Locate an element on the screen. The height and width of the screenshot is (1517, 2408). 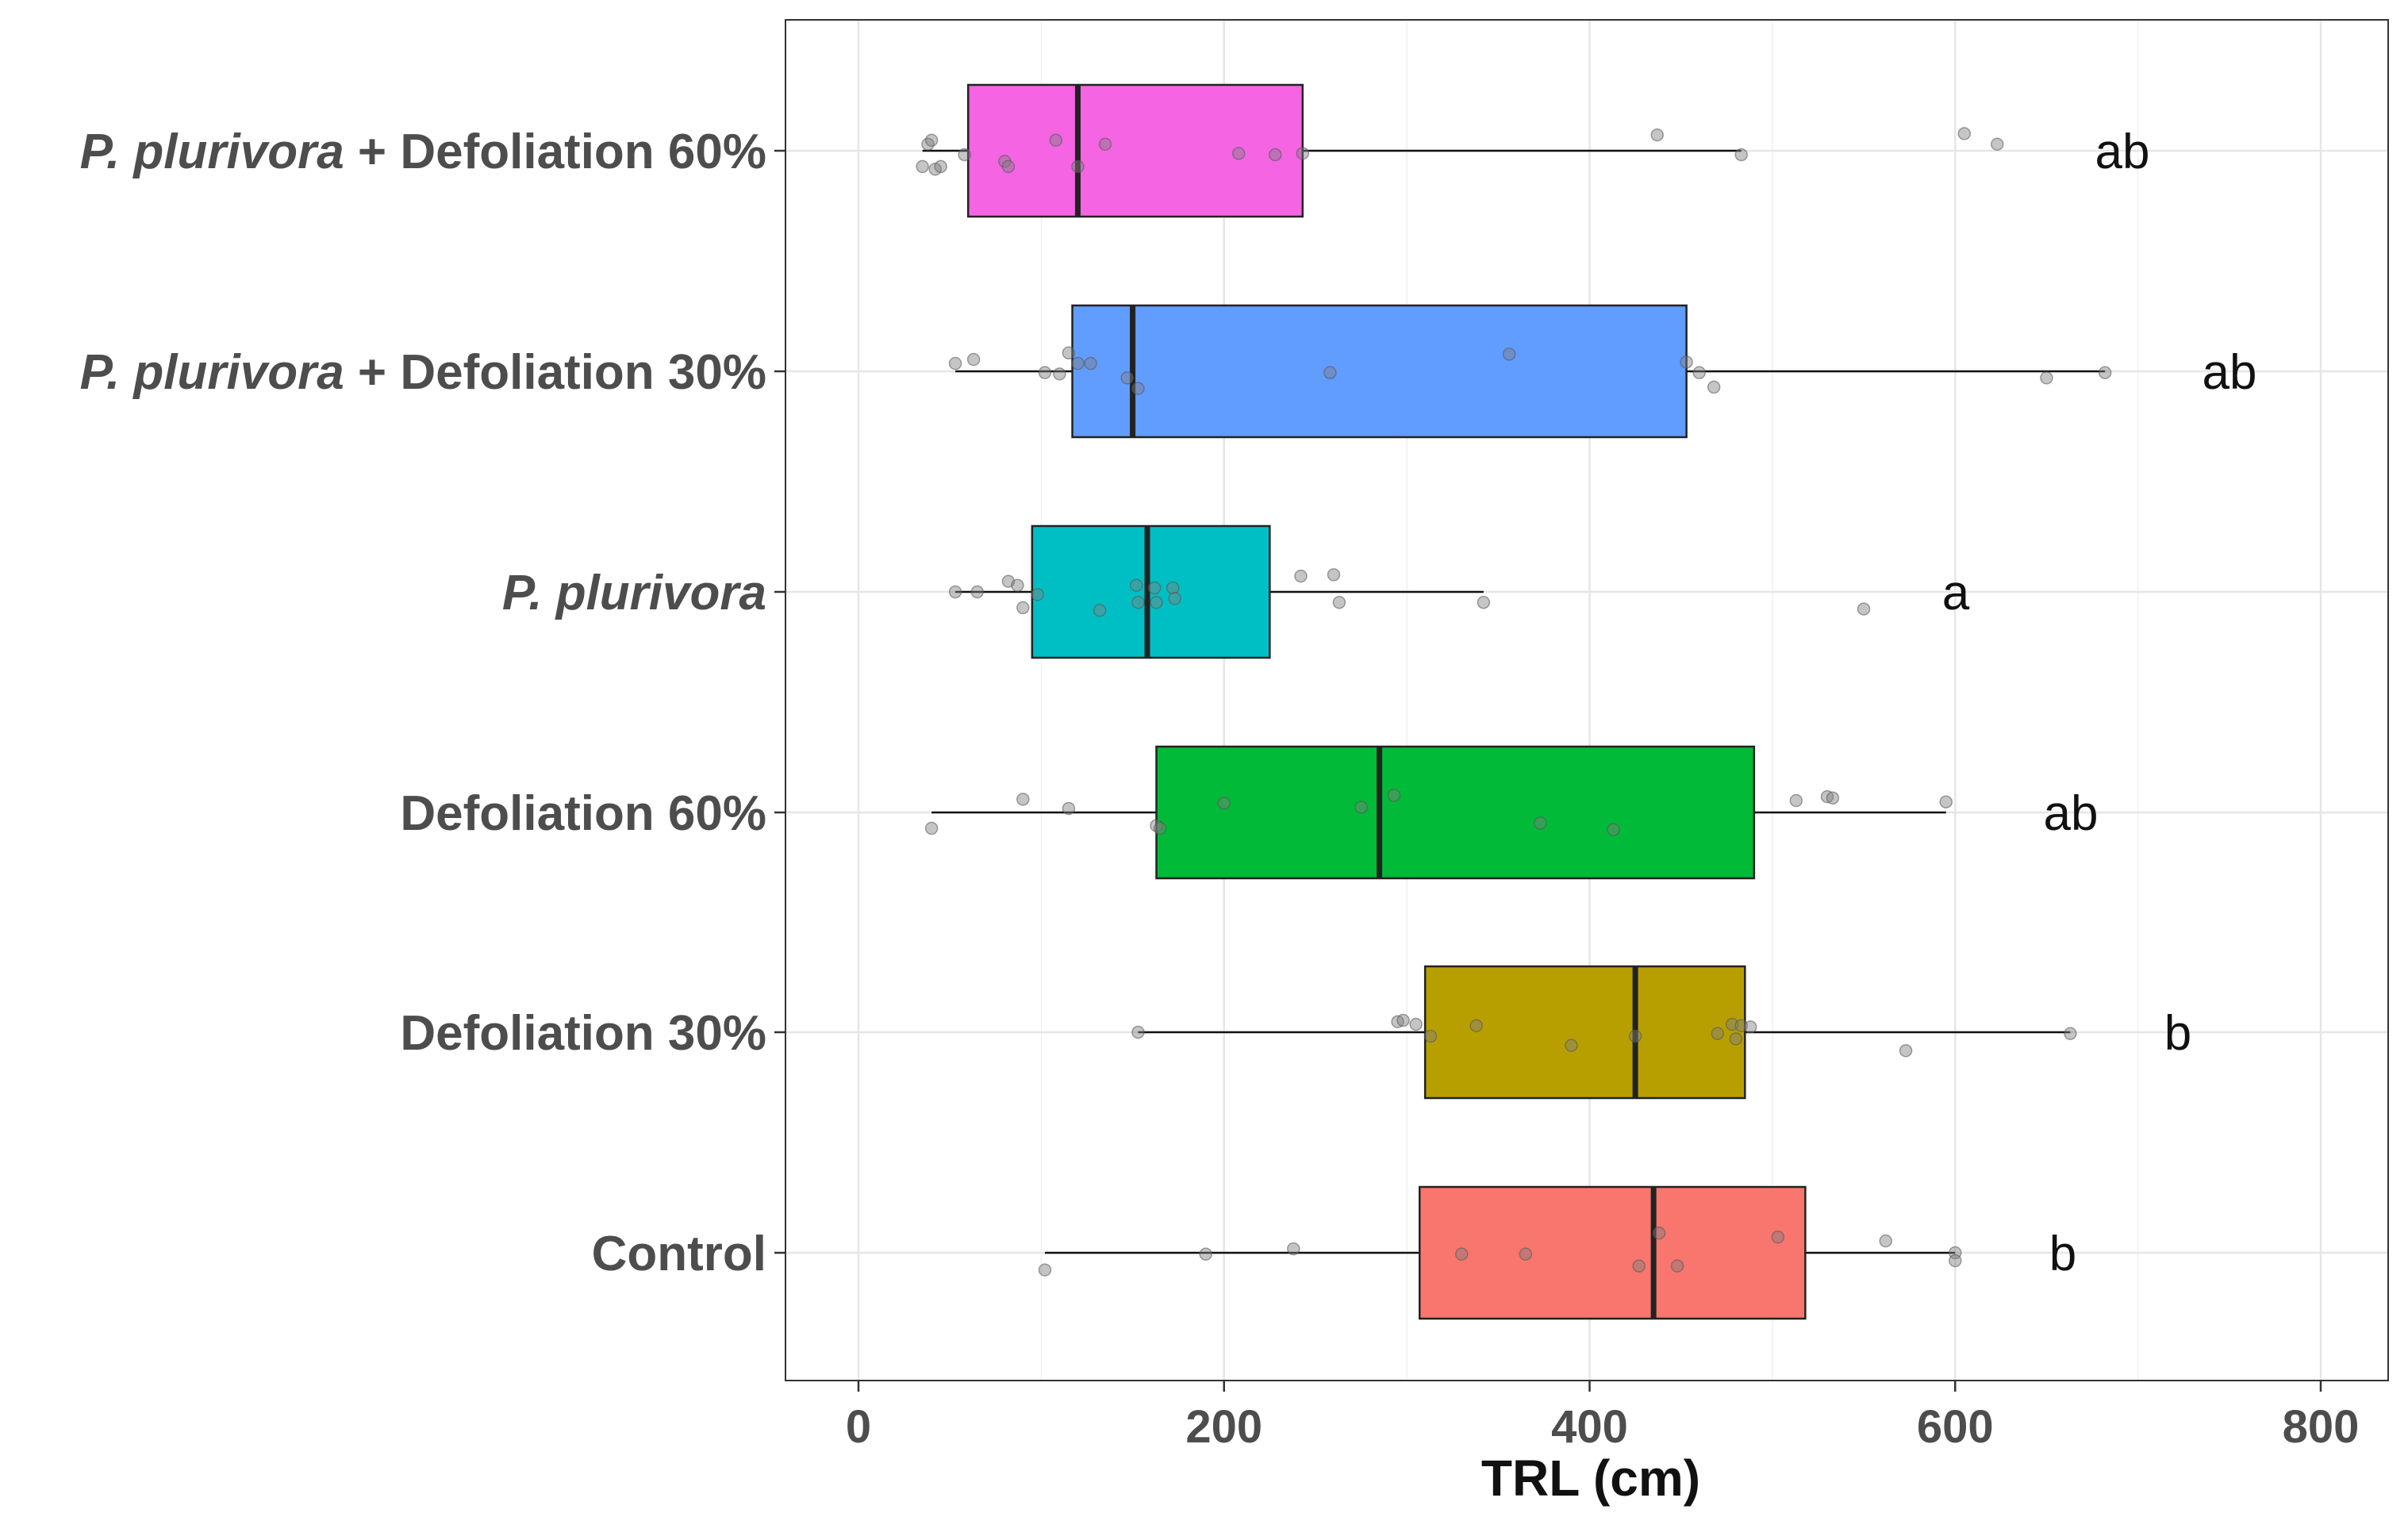
category-label: P. plurivora is located at coordinates (634, 593).